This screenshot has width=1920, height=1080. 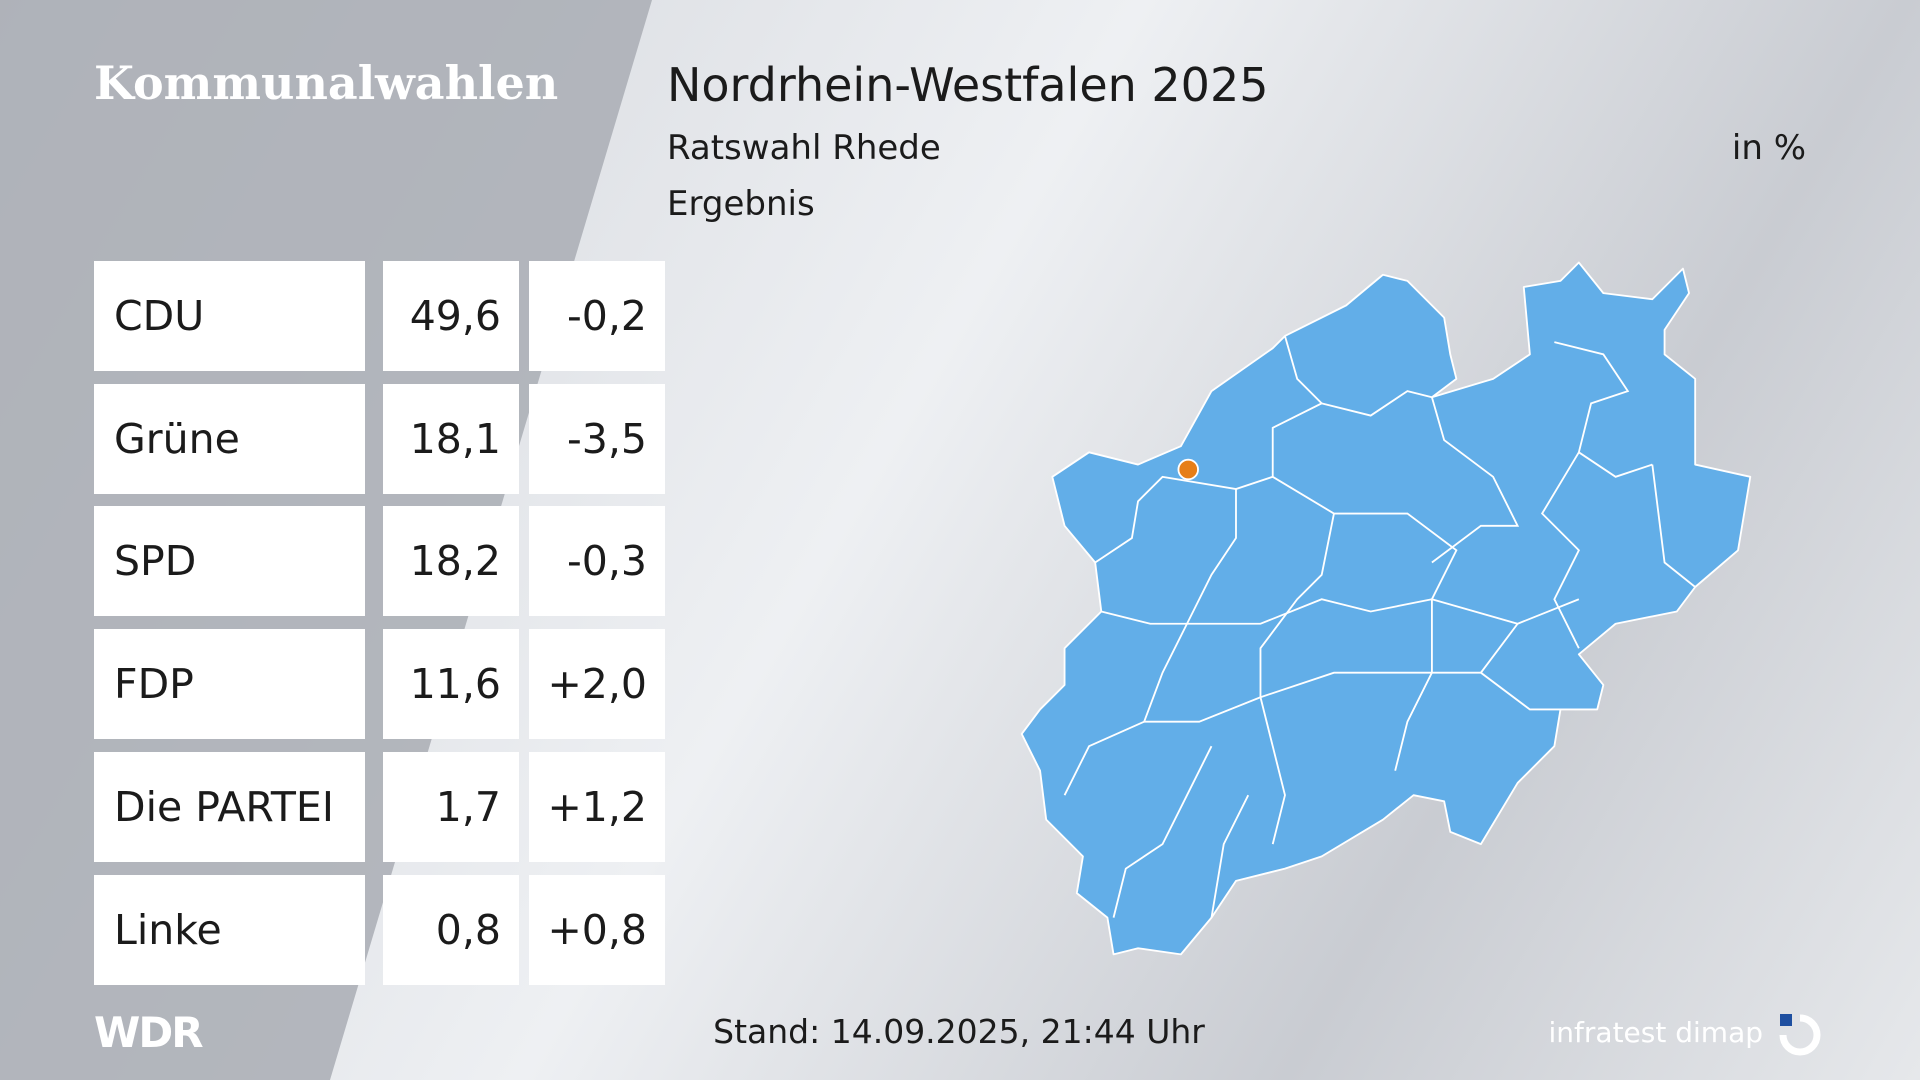 What do you see at coordinates (229, 438) in the screenshot?
I see `party-name: Grüne` at bounding box center [229, 438].